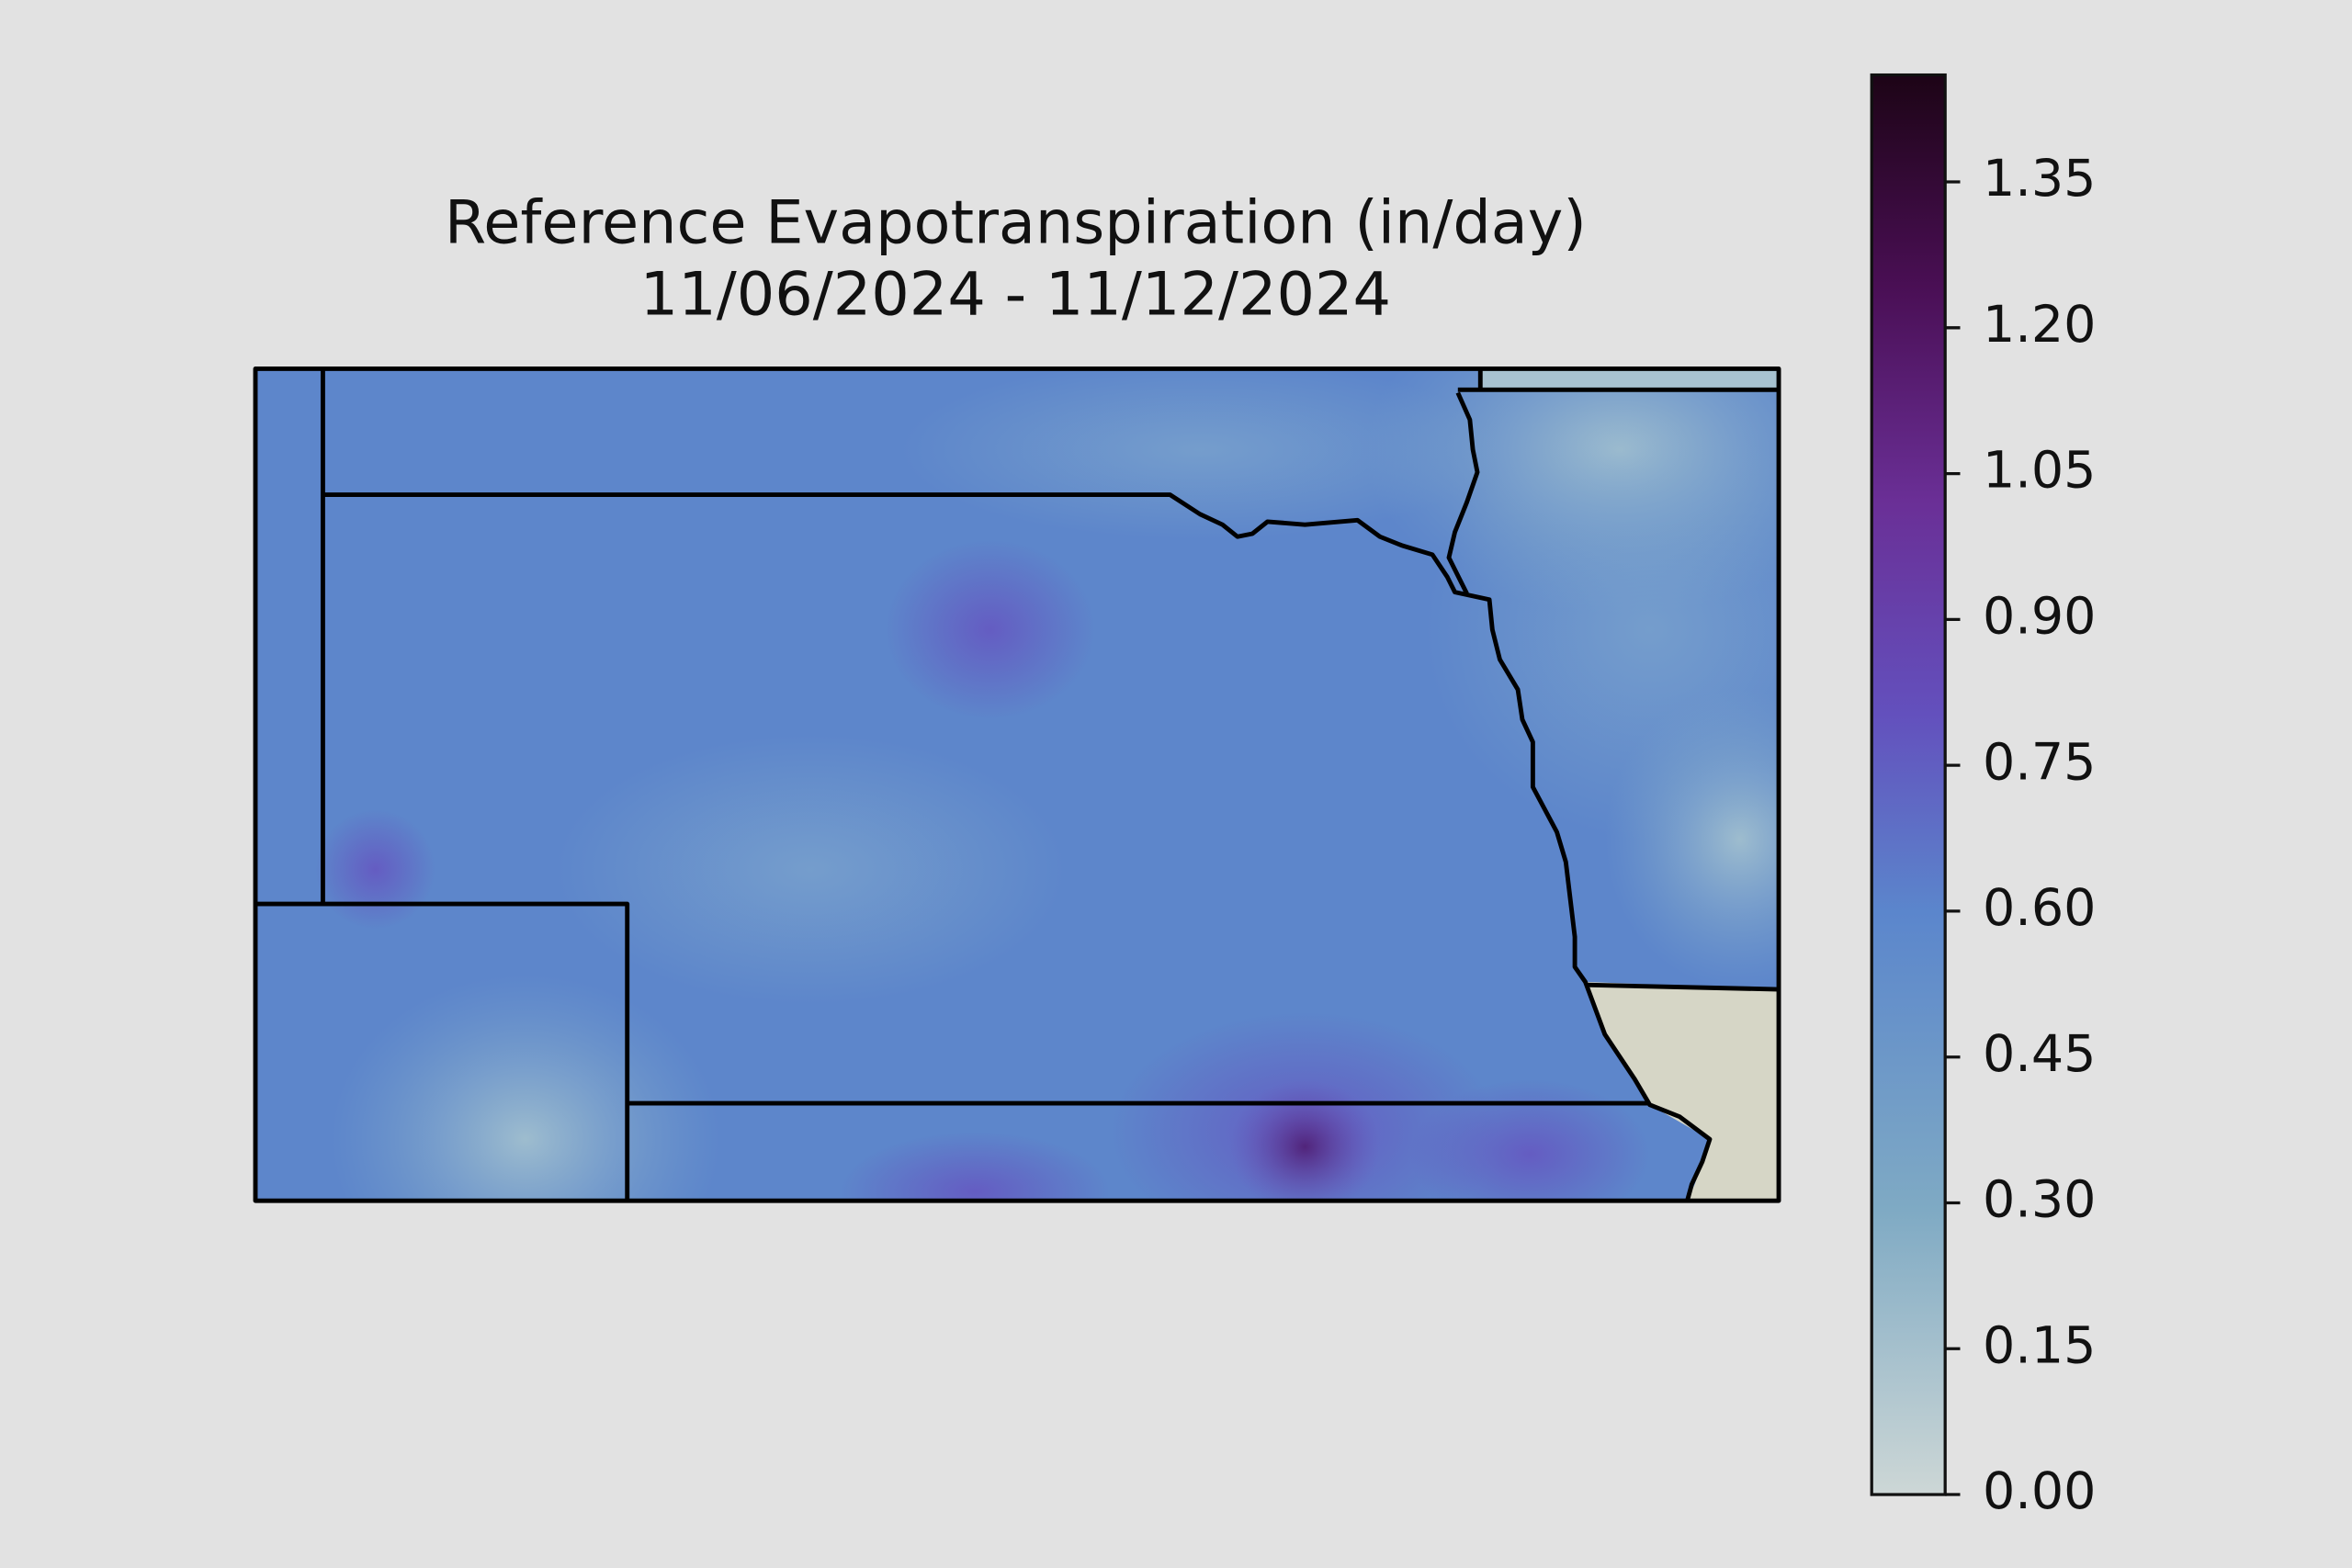 The width and height of the screenshot is (2352, 1568). Describe the element at coordinates (2040, 471) in the screenshot. I see `colorbar-tick-label: 1.05` at that location.